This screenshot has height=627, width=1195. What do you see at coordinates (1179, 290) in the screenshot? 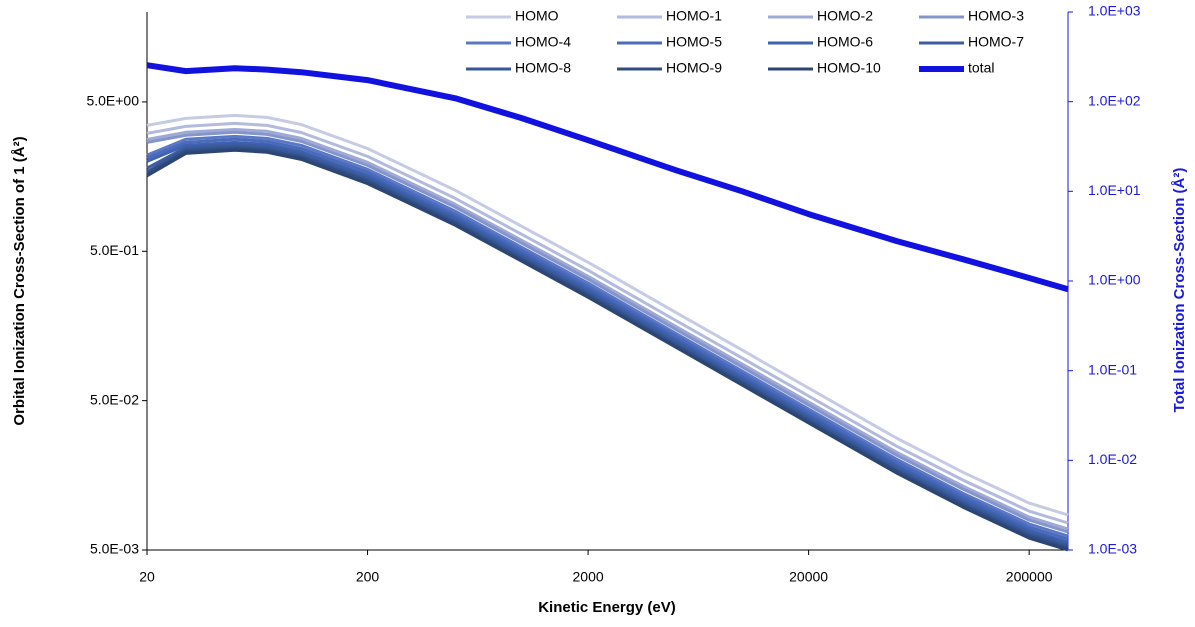
I see `y2-axis-title: Total Ionization Cross-Section (Å²)` at bounding box center [1179, 290].